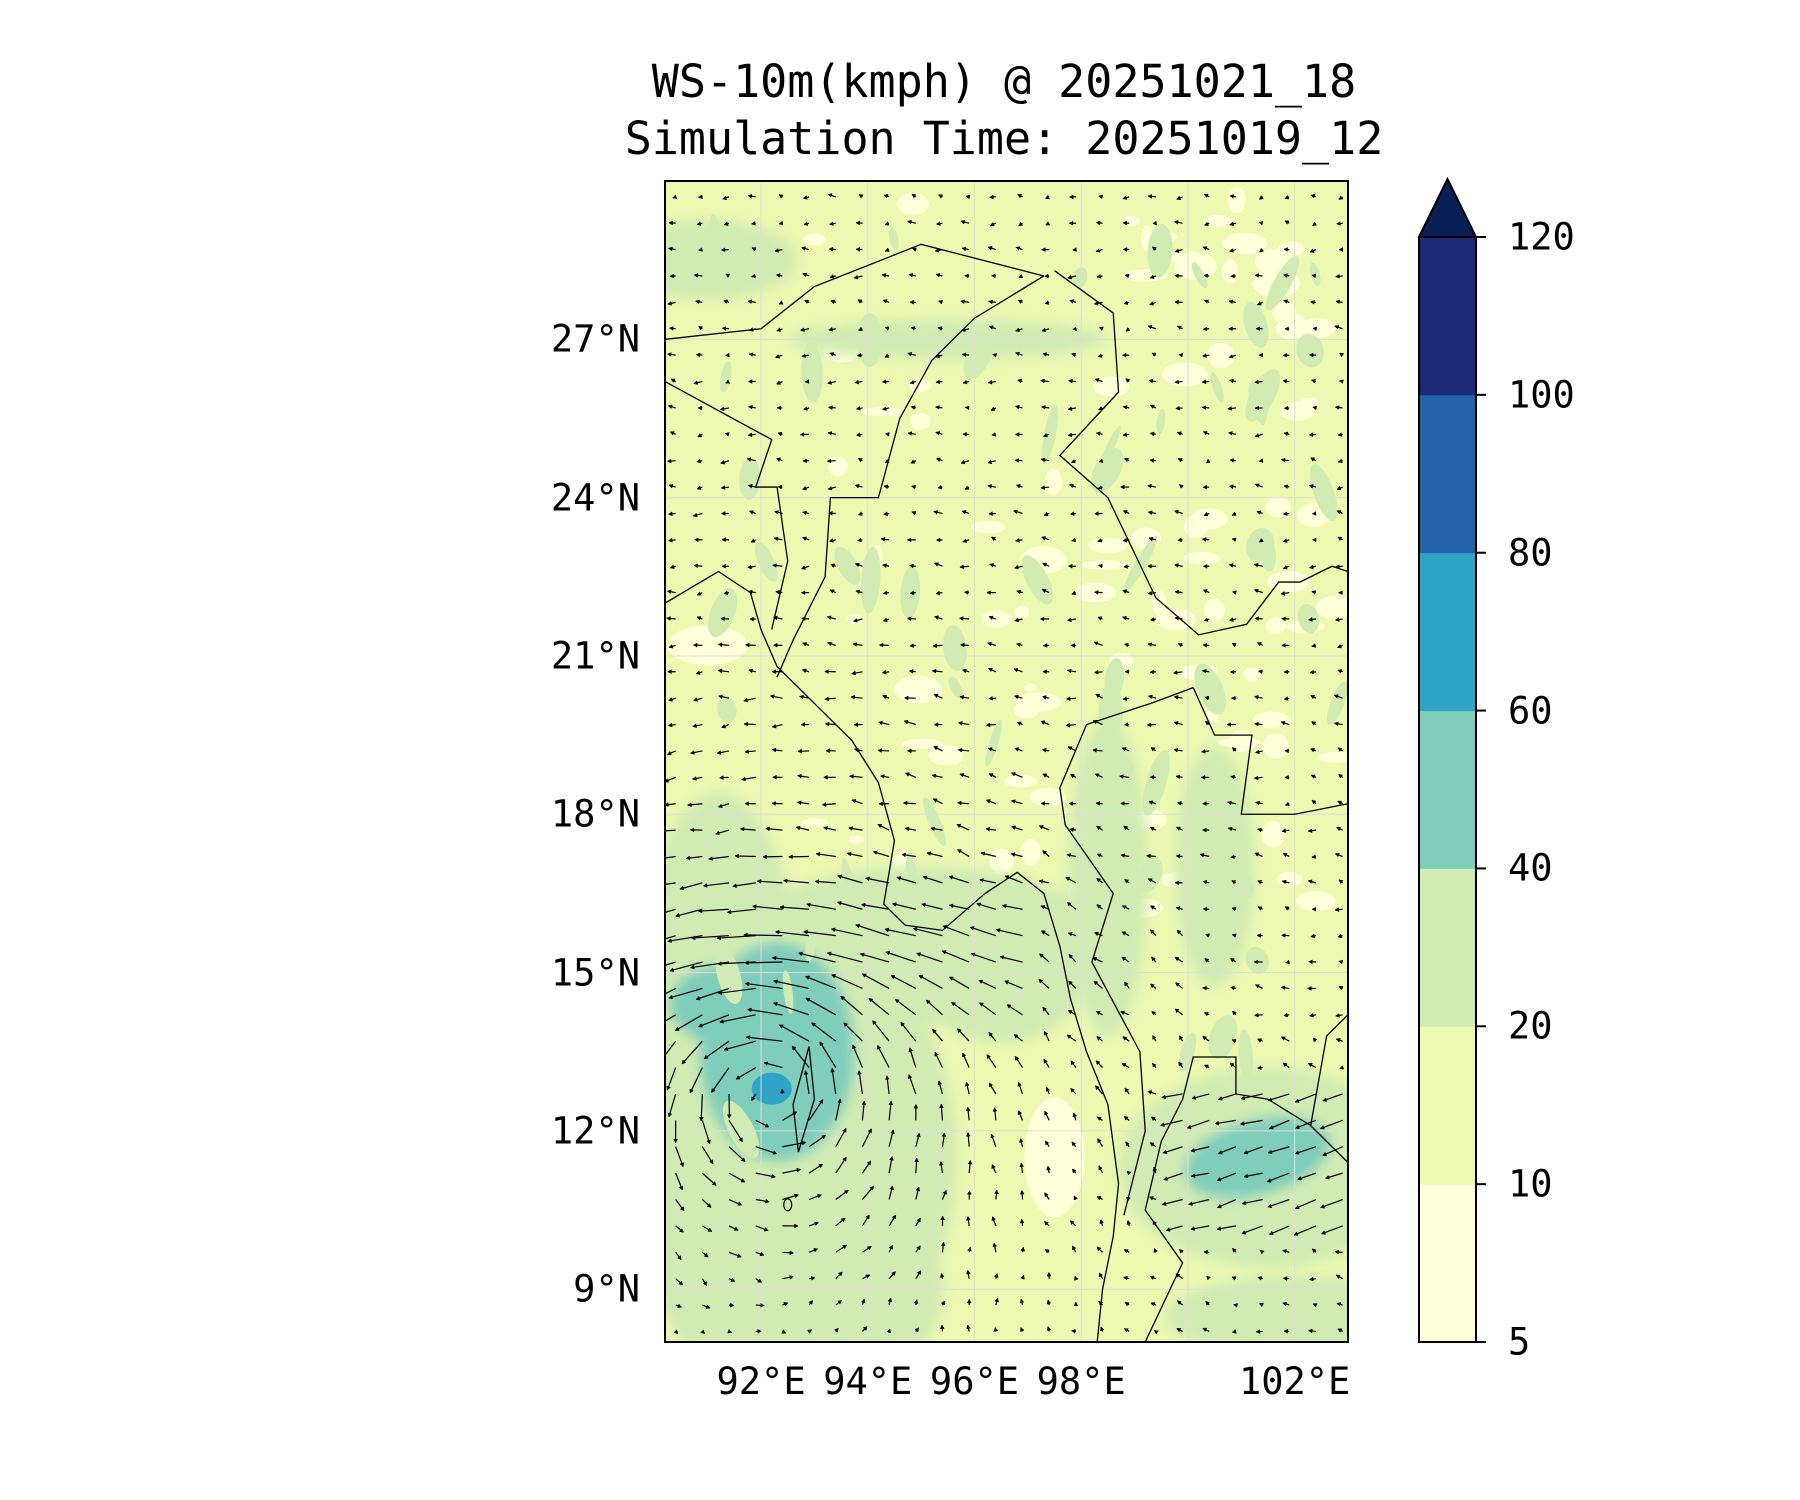 The height and width of the screenshot is (1500, 1800). I want to click on lon-tick-label: 94°E, so click(868, 1381).